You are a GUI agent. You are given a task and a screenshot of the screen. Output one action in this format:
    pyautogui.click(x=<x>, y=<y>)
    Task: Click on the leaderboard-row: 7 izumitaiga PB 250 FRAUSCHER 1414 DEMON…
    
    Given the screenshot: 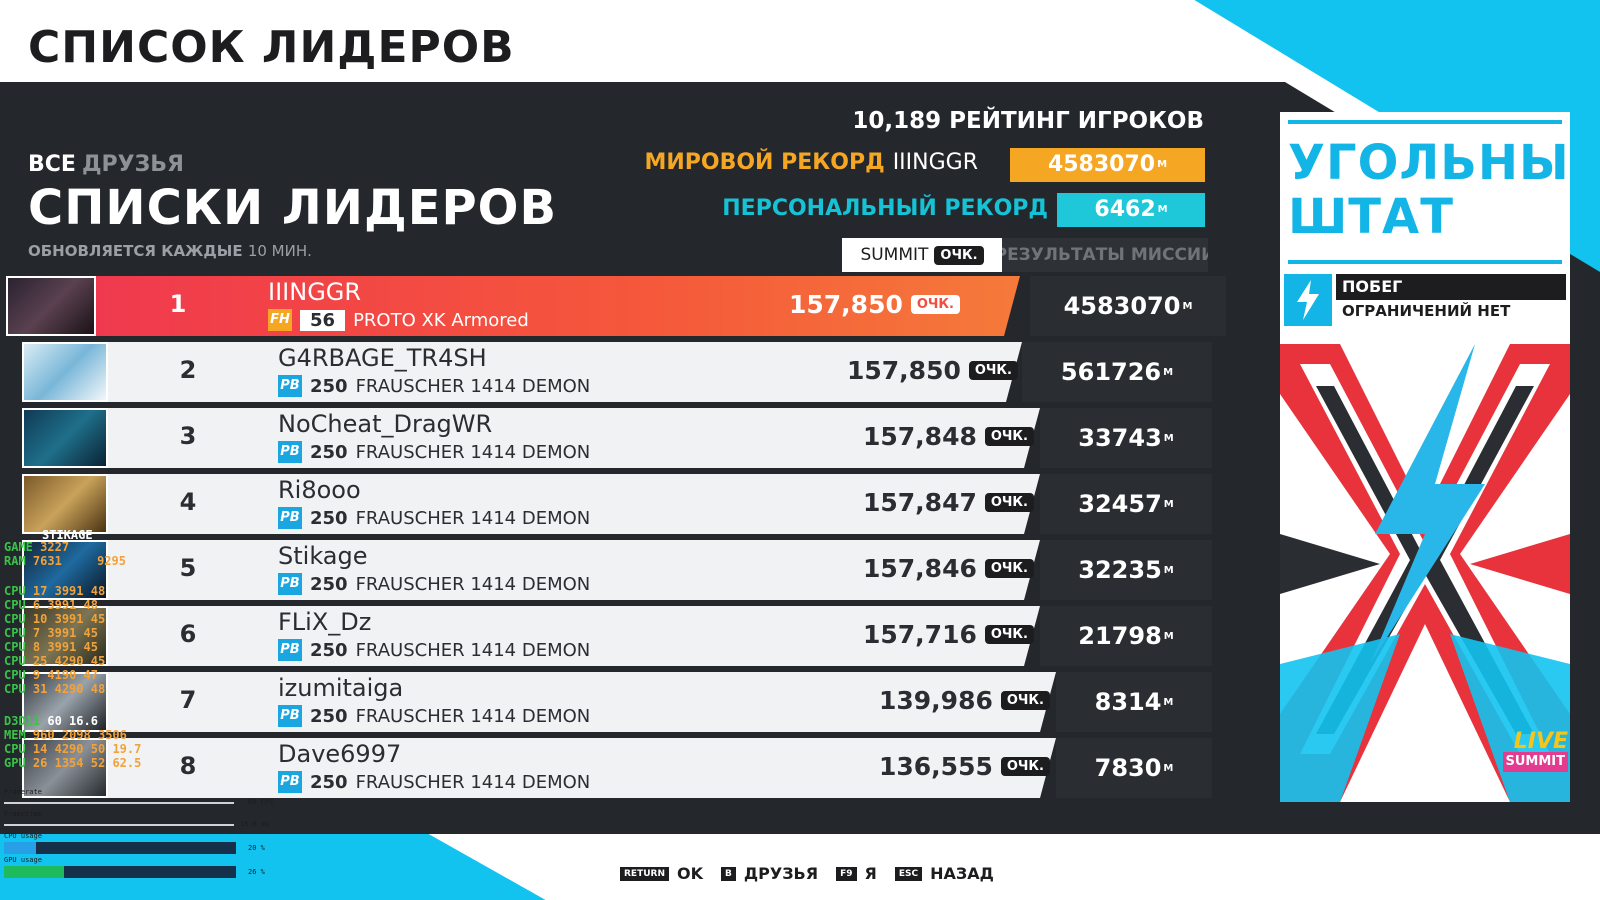 What is the action you would take?
    pyautogui.click(x=616, y=702)
    